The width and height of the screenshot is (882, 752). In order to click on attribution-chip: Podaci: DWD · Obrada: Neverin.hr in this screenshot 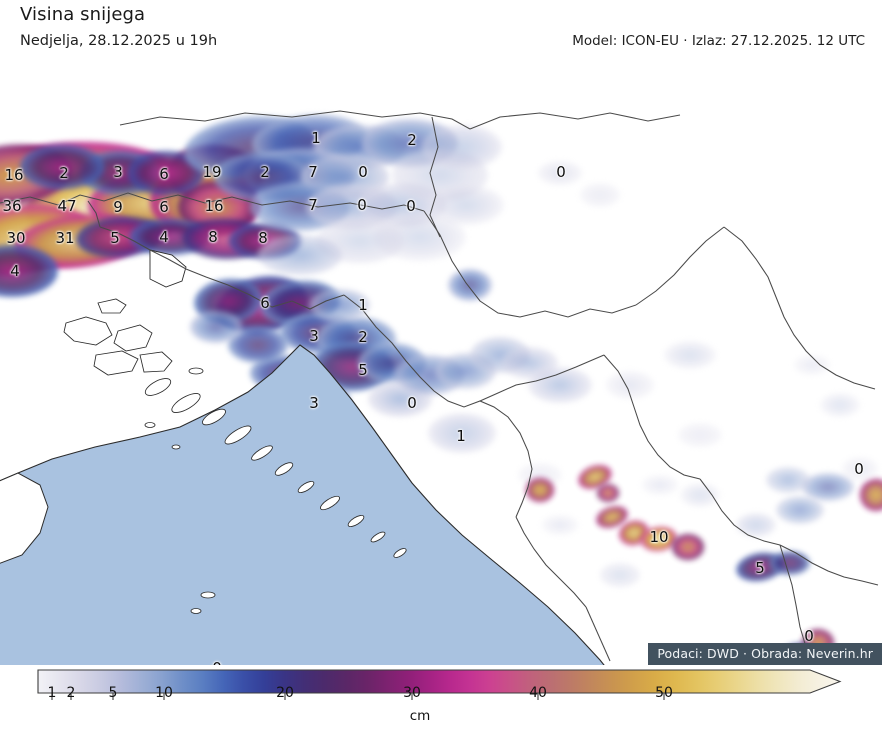, I will do `click(765, 654)`.